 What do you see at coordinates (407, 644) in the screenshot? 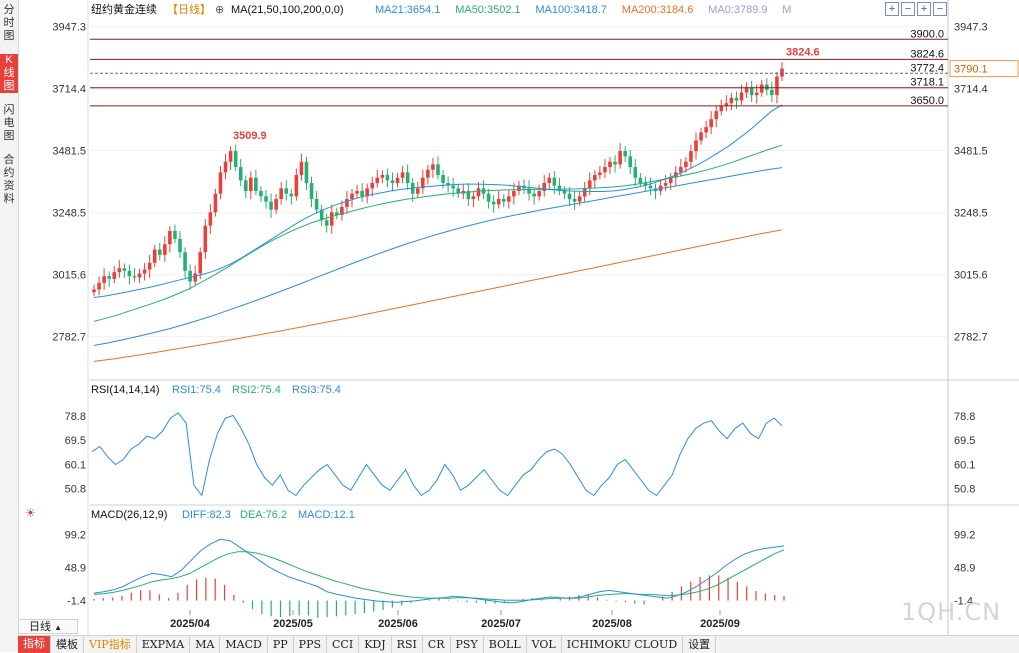
I see `indicator-tab-rsi: RSI` at bounding box center [407, 644].